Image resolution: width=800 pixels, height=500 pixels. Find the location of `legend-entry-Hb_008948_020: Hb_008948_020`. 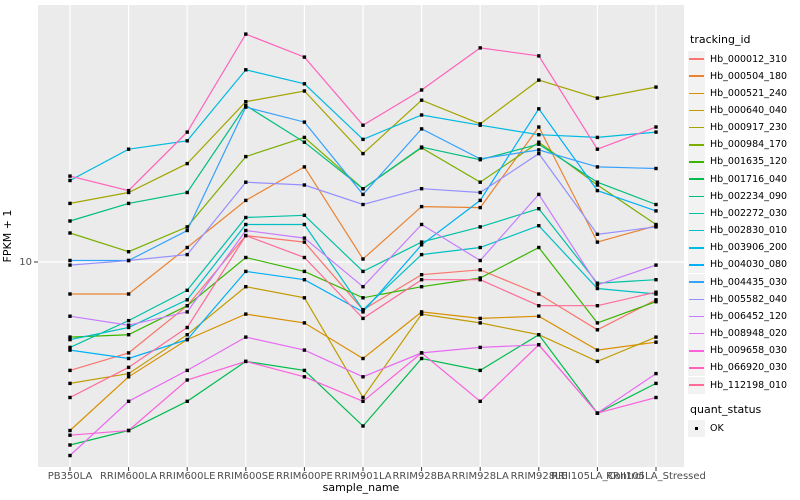

legend-entry-Hb_008948_020: Hb_008948_020 is located at coordinates (738, 334).